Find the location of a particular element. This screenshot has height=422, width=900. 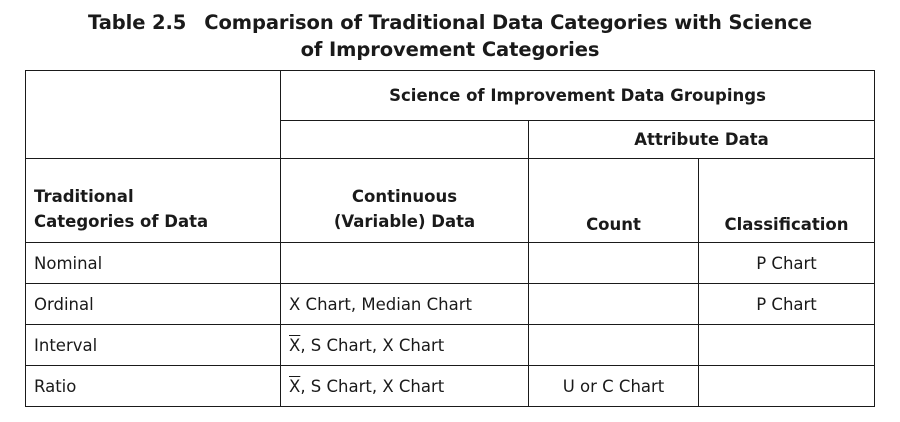

table-title-line-2: of Improvement Categories is located at coordinates (450, 49).